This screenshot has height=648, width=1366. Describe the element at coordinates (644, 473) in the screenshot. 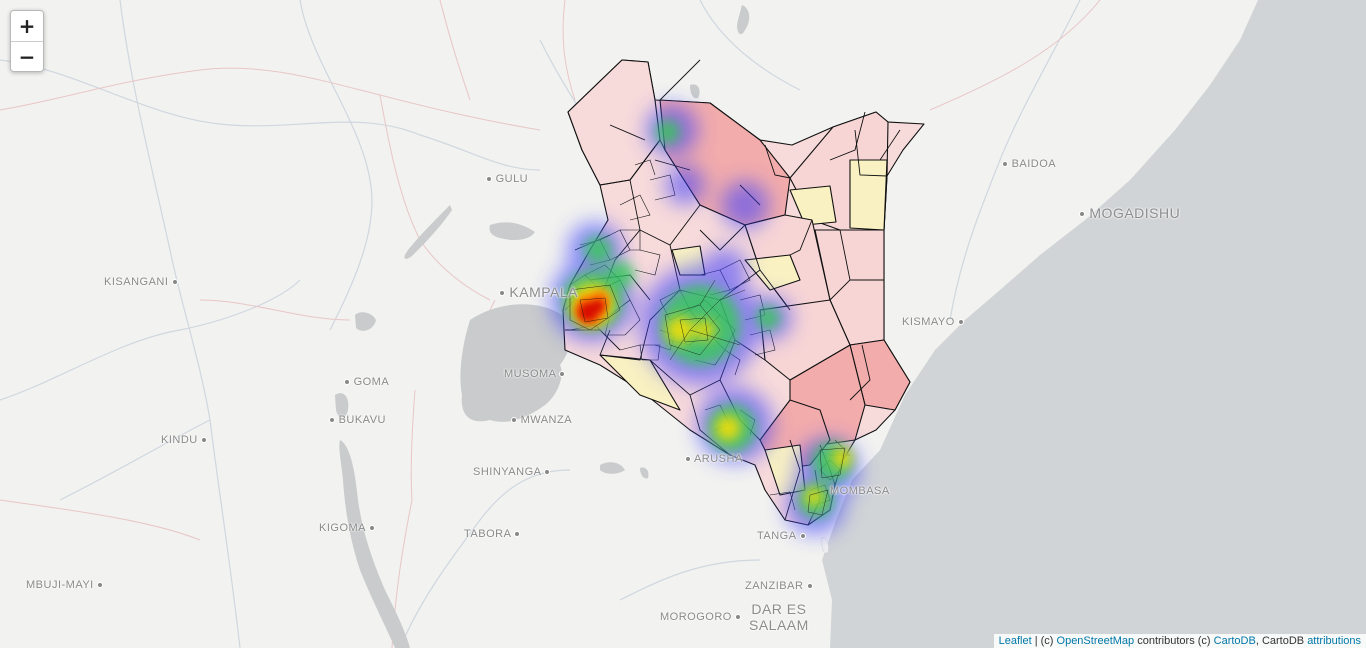

I see `lake-manyara` at that location.